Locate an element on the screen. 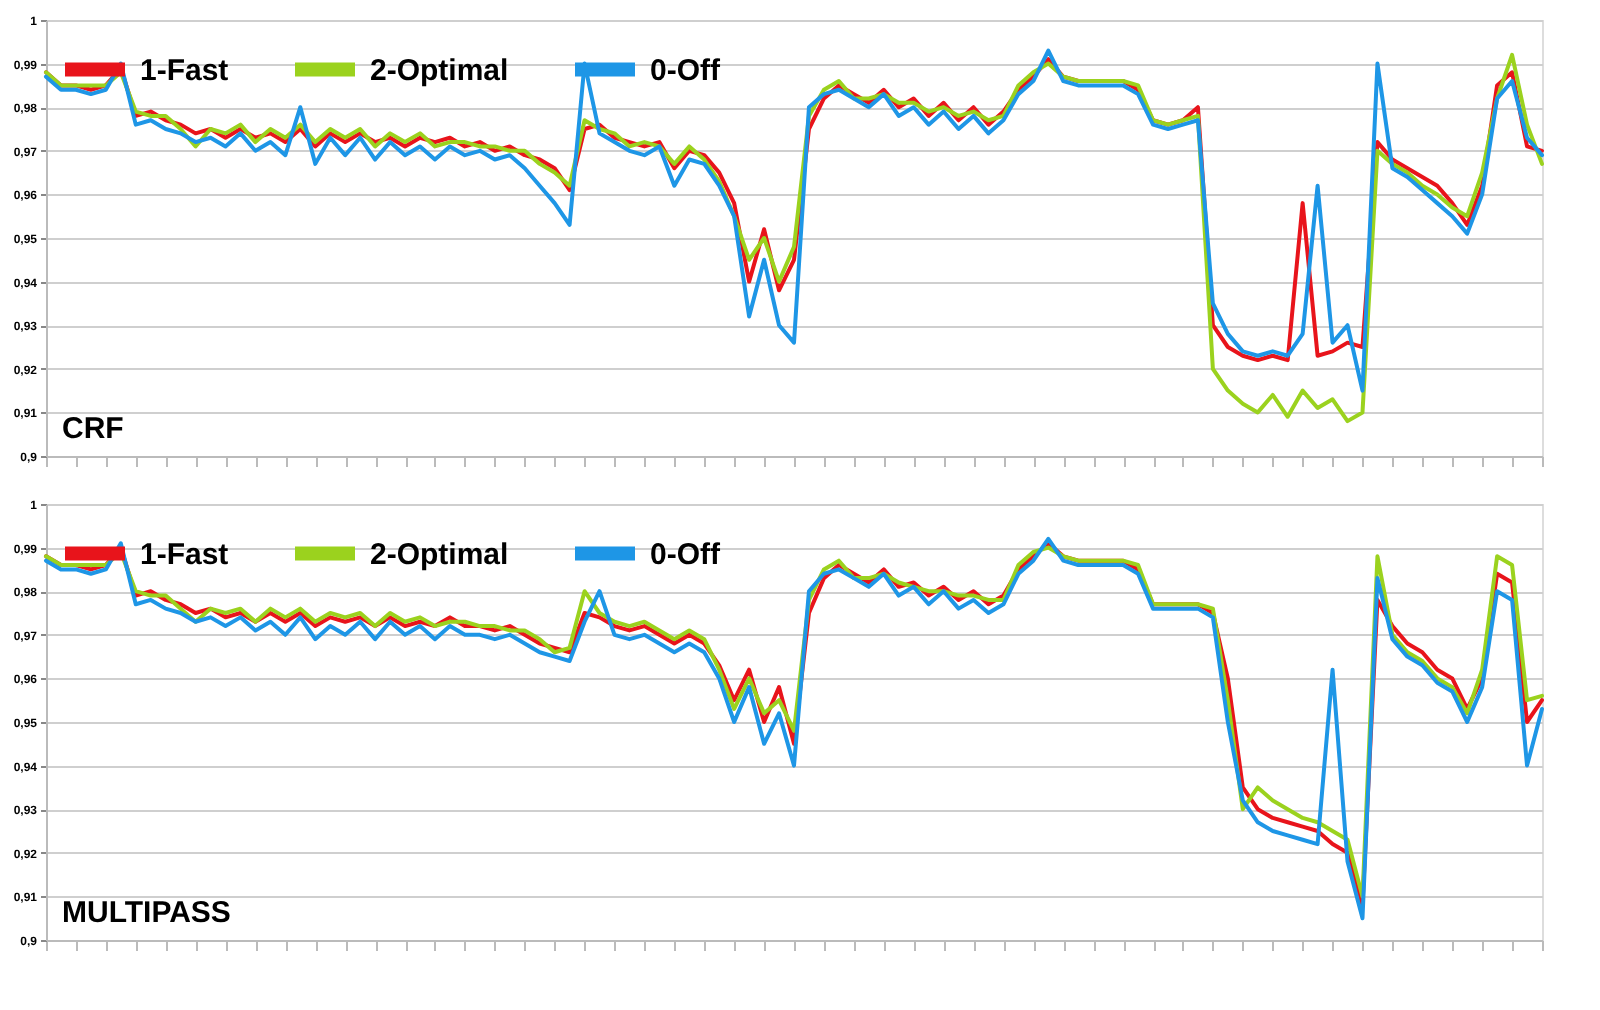 The width and height of the screenshot is (1600, 1010). text: CRF is located at coordinates (93, 429).